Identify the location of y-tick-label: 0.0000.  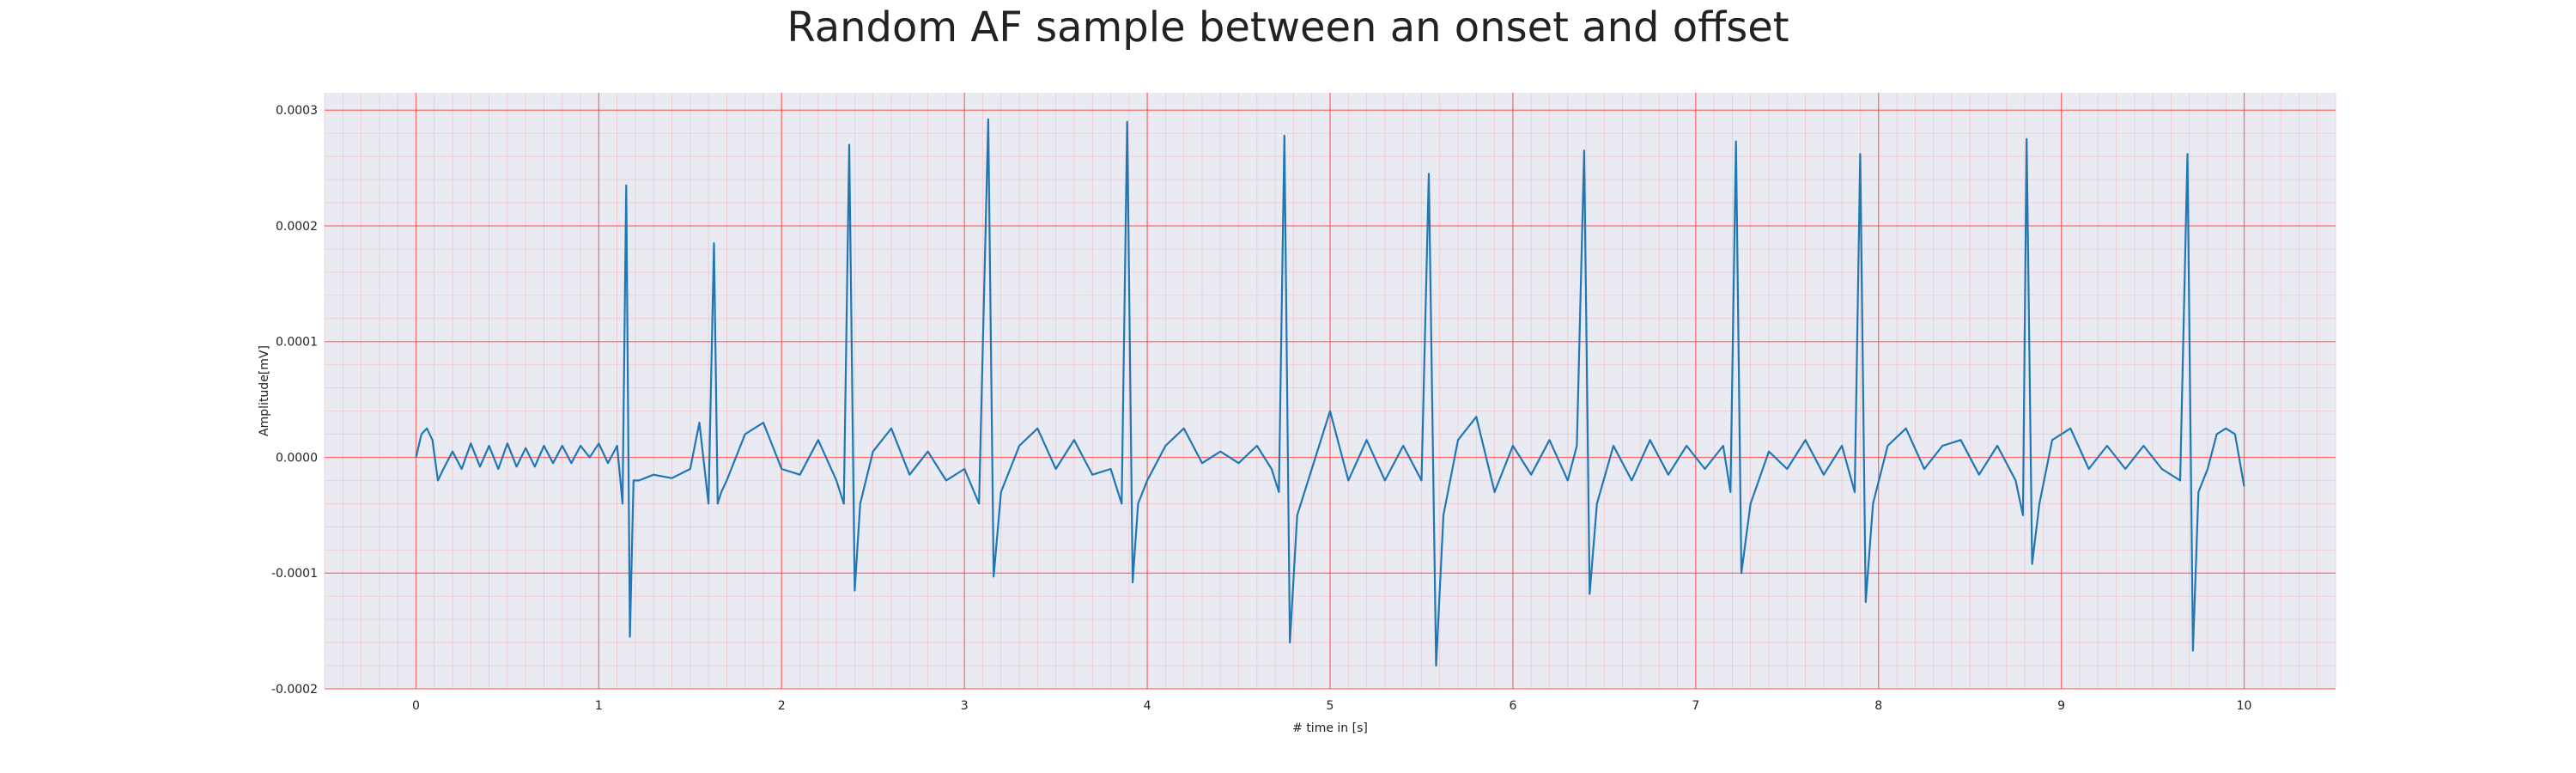
(297, 458).